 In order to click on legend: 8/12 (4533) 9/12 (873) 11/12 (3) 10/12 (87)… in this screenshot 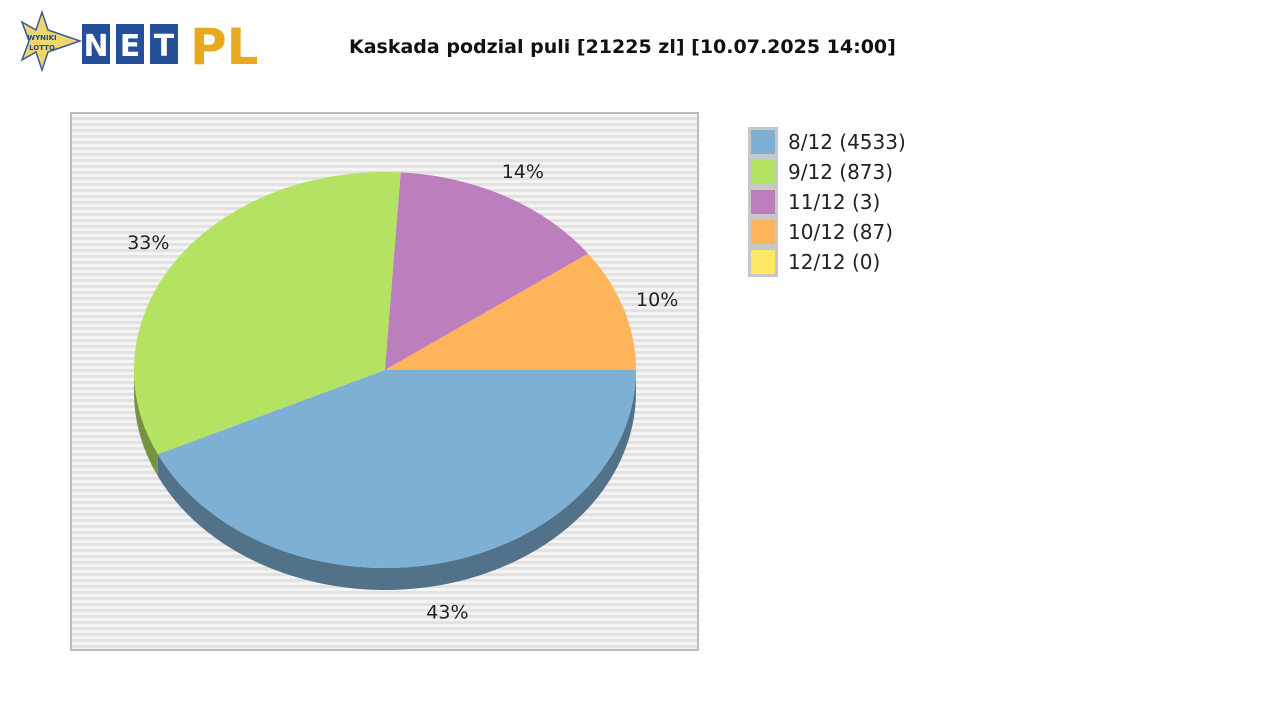, I will do `click(827, 202)`.